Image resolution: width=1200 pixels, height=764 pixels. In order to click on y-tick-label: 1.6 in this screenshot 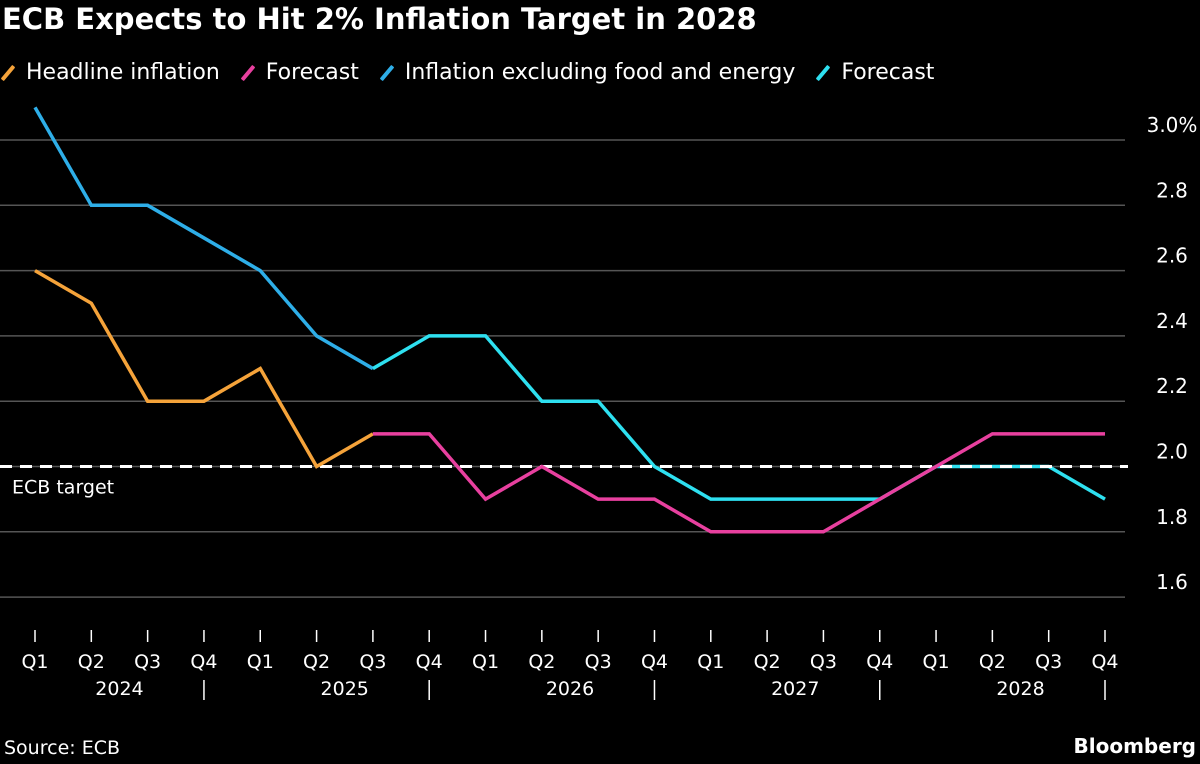, I will do `click(1172, 582)`.